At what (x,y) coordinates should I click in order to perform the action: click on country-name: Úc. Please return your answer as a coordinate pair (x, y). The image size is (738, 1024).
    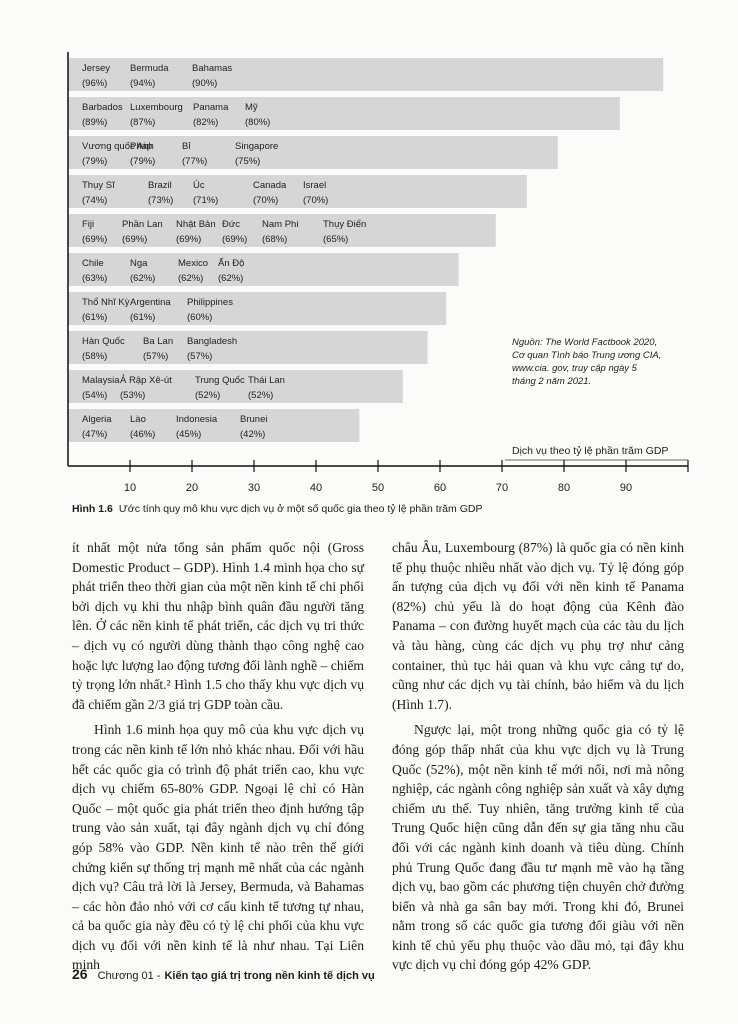
    Looking at the image, I should click on (199, 185).